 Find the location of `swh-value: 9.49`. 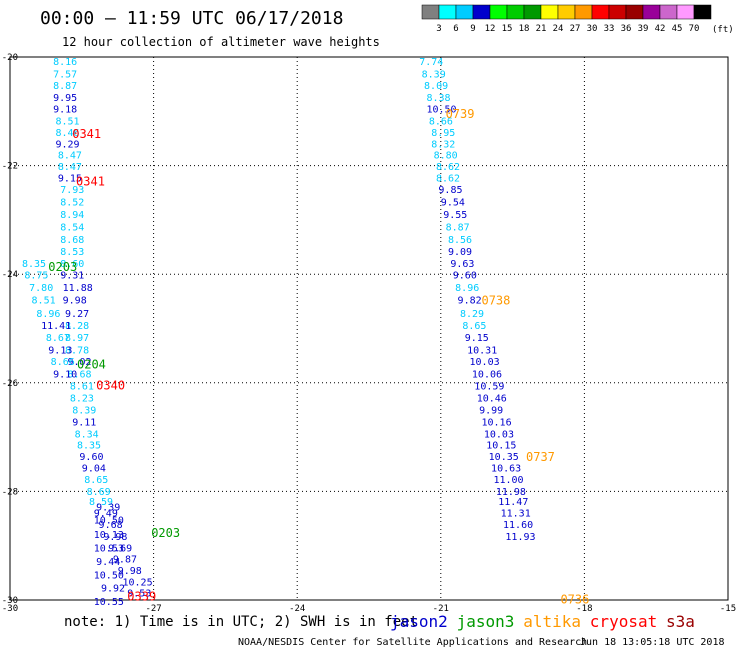

swh-value: 9.49 is located at coordinates (106, 514).